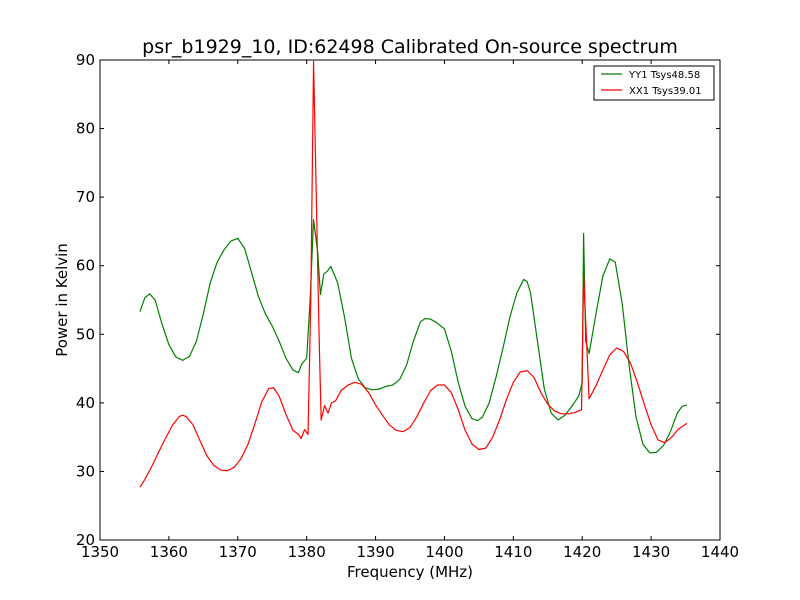 The image size is (800, 600). Describe the element at coordinates (85, 266) in the screenshot. I see `y-tick-label: 60` at that location.